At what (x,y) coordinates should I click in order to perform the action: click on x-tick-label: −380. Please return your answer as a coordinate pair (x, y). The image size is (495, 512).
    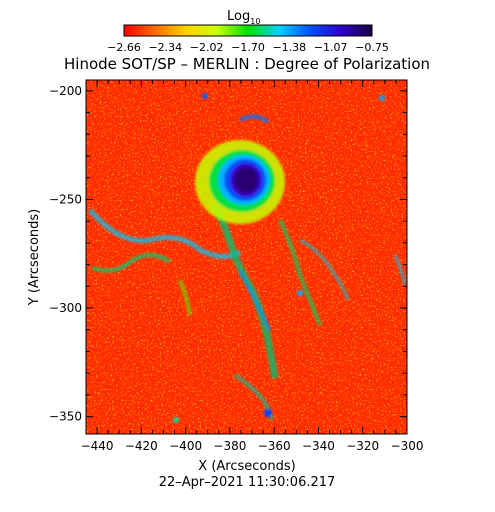
    Looking at the image, I should click on (229, 446).